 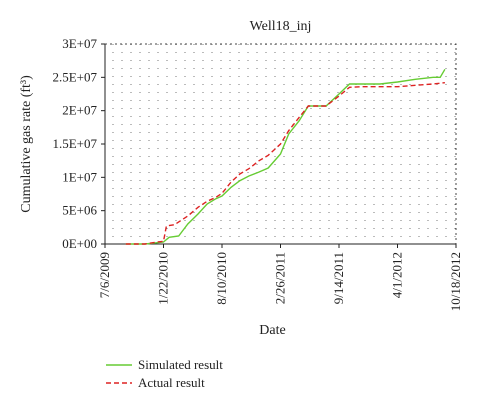 What do you see at coordinates (163, 278) in the screenshot?
I see `x-tick-label: 1/22/2010` at bounding box center [163, 278].